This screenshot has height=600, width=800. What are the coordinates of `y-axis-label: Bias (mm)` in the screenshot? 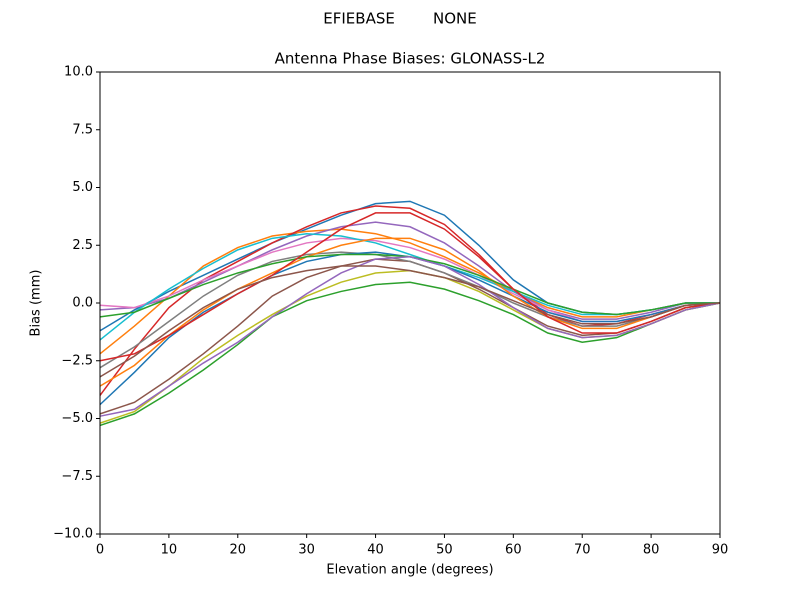 It's located at (36, 303).